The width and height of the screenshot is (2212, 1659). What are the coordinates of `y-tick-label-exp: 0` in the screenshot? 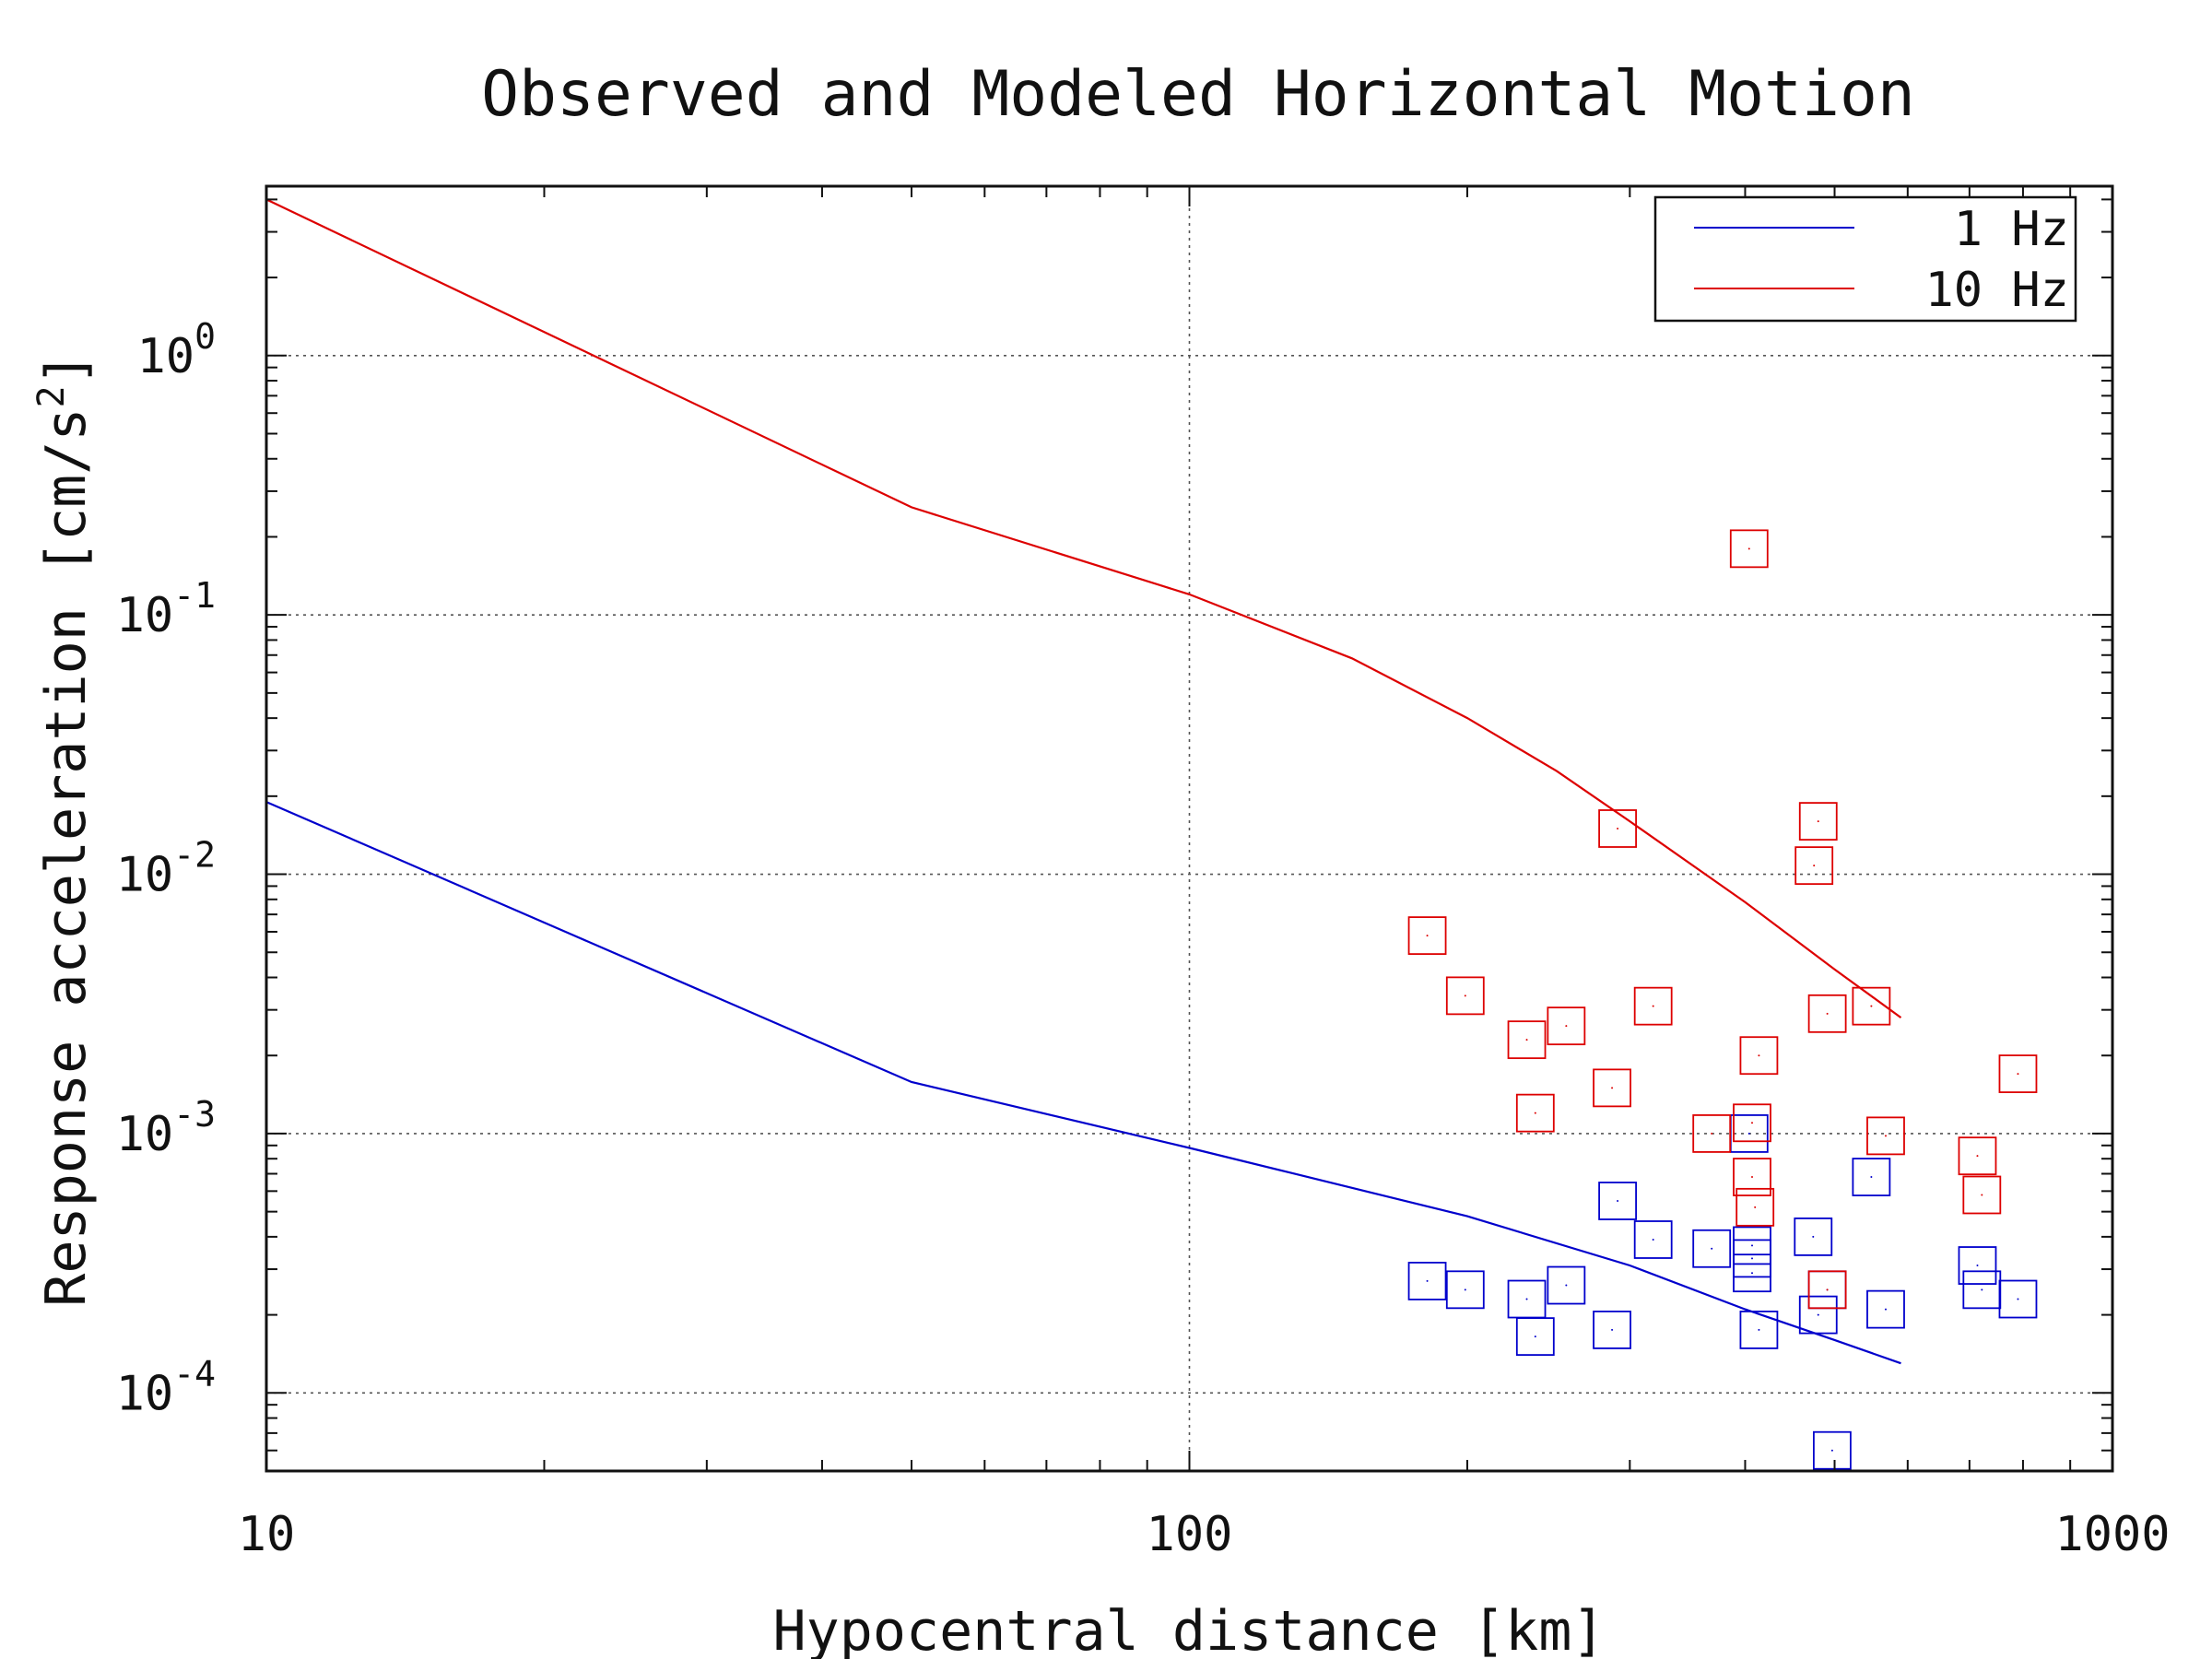 It's located at (205, 336).